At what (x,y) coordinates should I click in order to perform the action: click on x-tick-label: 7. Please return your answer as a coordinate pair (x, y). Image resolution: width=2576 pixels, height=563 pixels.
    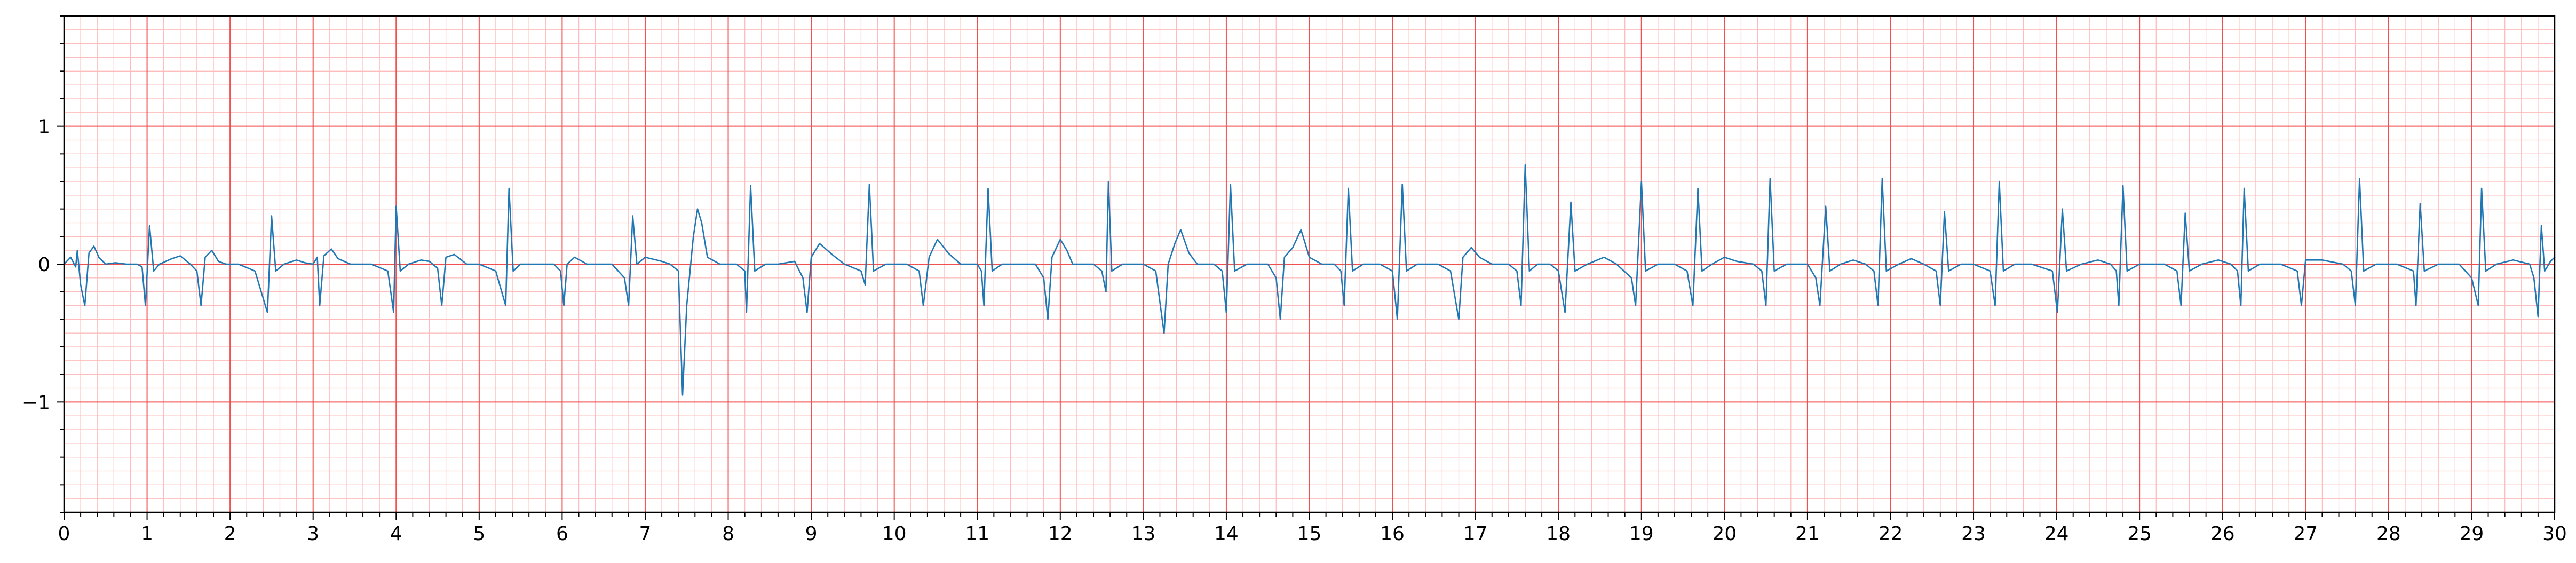
    Looking at the image, I should click on (645, 534).